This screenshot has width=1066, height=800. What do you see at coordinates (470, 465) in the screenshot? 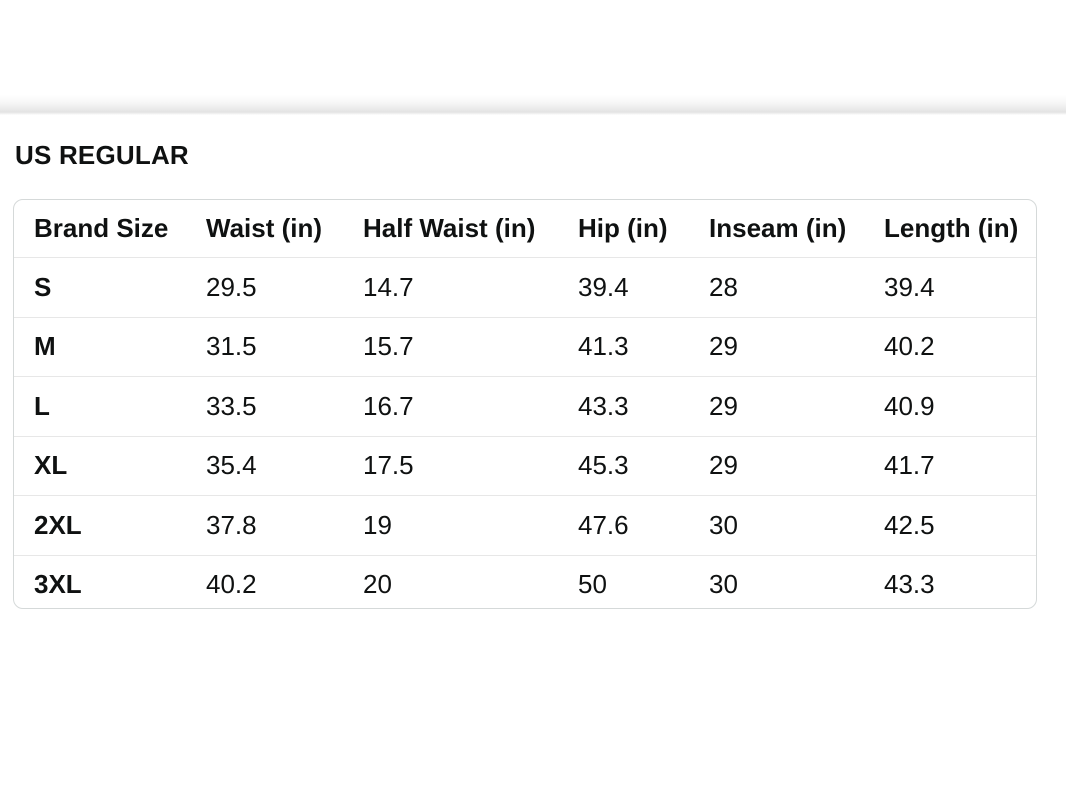
I see `cell-half-waist: 17.5` at bounding box center [470, 465].